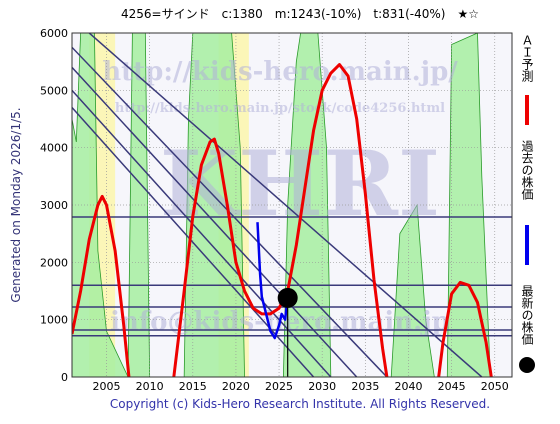 The image size is (560, 424). I want to click on x-tick-label: 2015, so click(193, 386).